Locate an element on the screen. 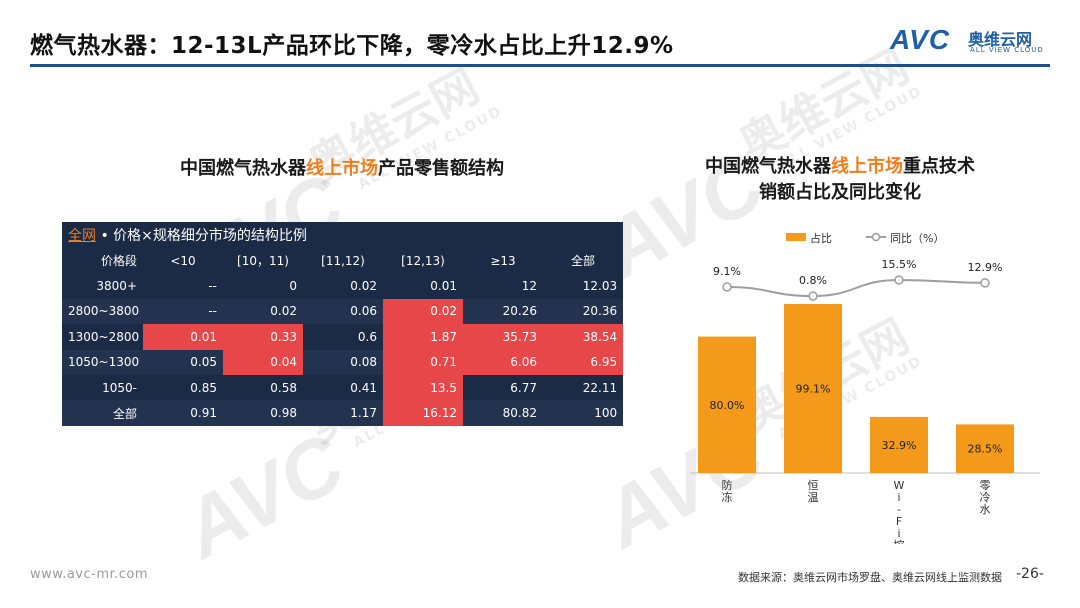 Image resolution: width=1080 pixels, height=608 pixels. bar-value-label: 80.0% is located at coordinates (727, 405).